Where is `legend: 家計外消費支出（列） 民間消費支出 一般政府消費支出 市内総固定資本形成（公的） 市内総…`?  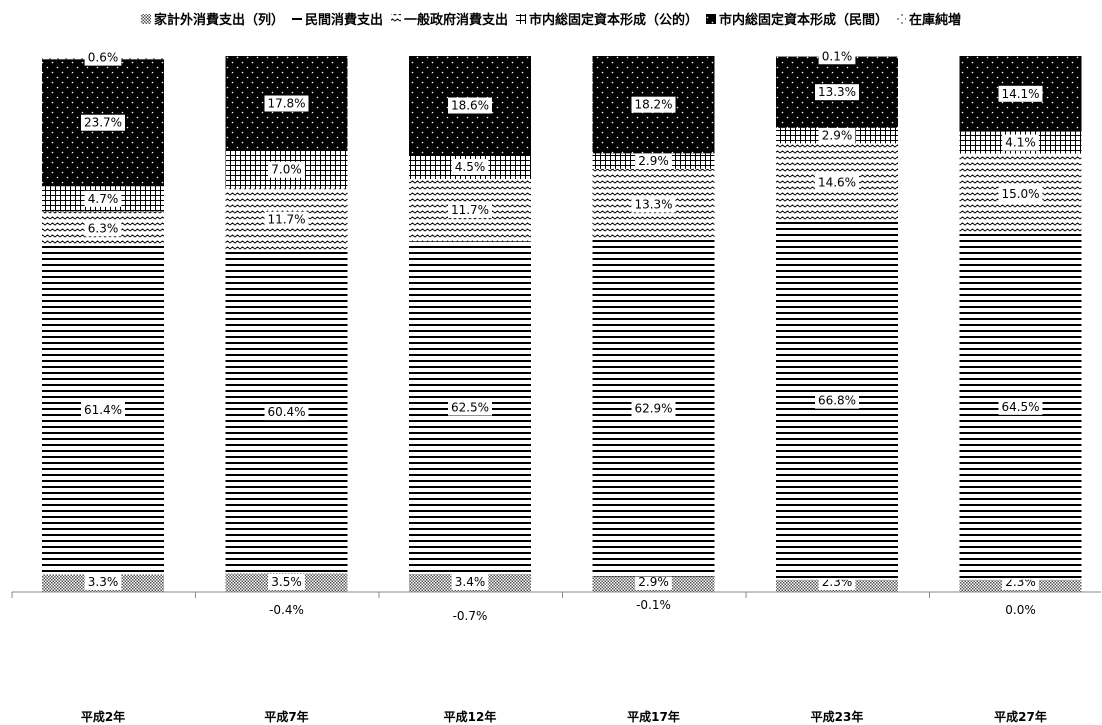 legend: 家計外消費支出（列） 民間消費支出 一般政府消費支出 市内総固定資本形成（公的） 市内総… is located at coordinates (551, 20).